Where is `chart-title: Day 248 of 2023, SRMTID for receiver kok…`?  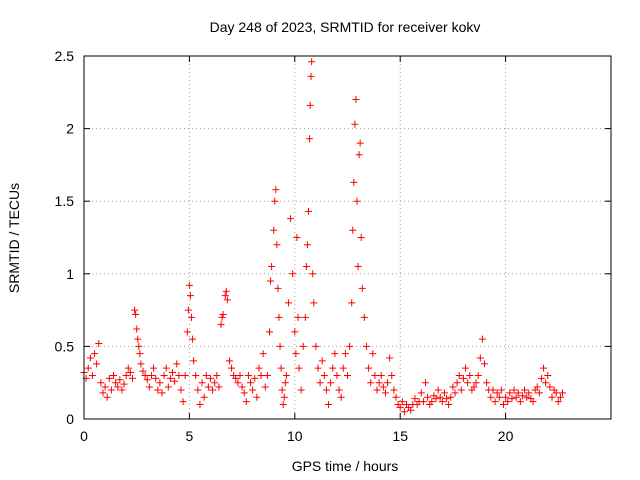 chart-title: Day 248 of 2023, SRMTID for receiver kok… is located at coordinates (345, 27).